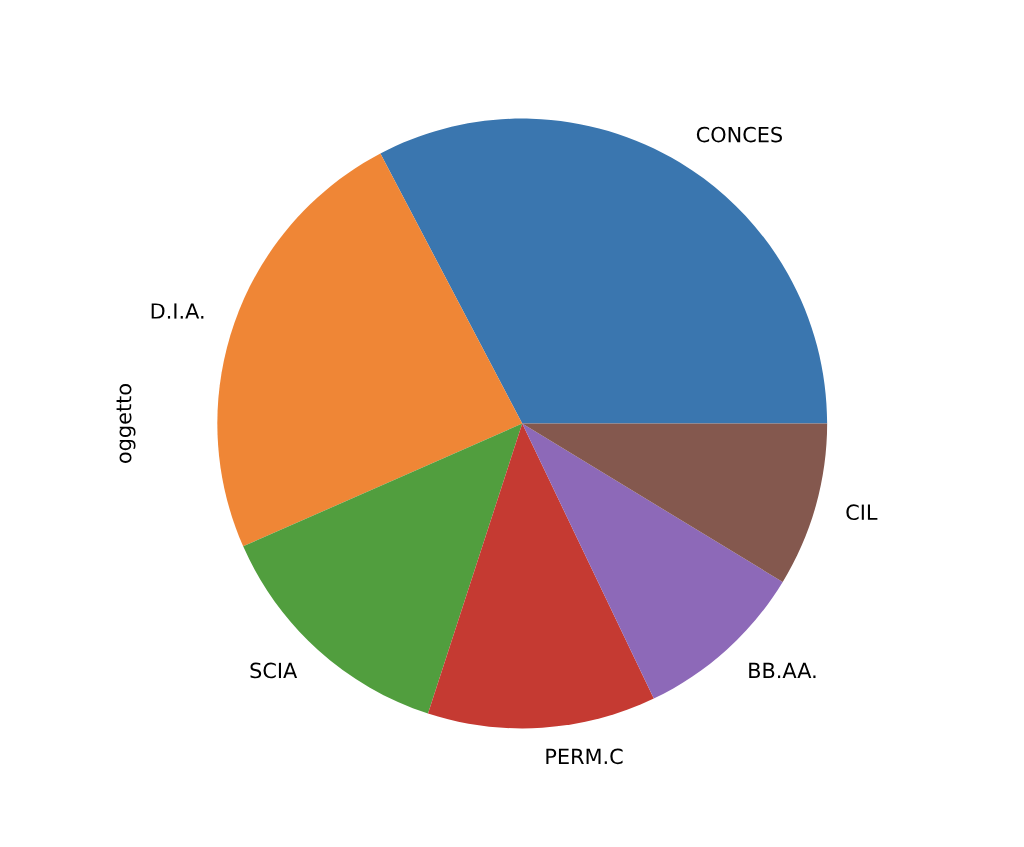 The height and width of the screenshot is (847, 1024). I want to click on slice-label: BB.AA., so click(782, 670).